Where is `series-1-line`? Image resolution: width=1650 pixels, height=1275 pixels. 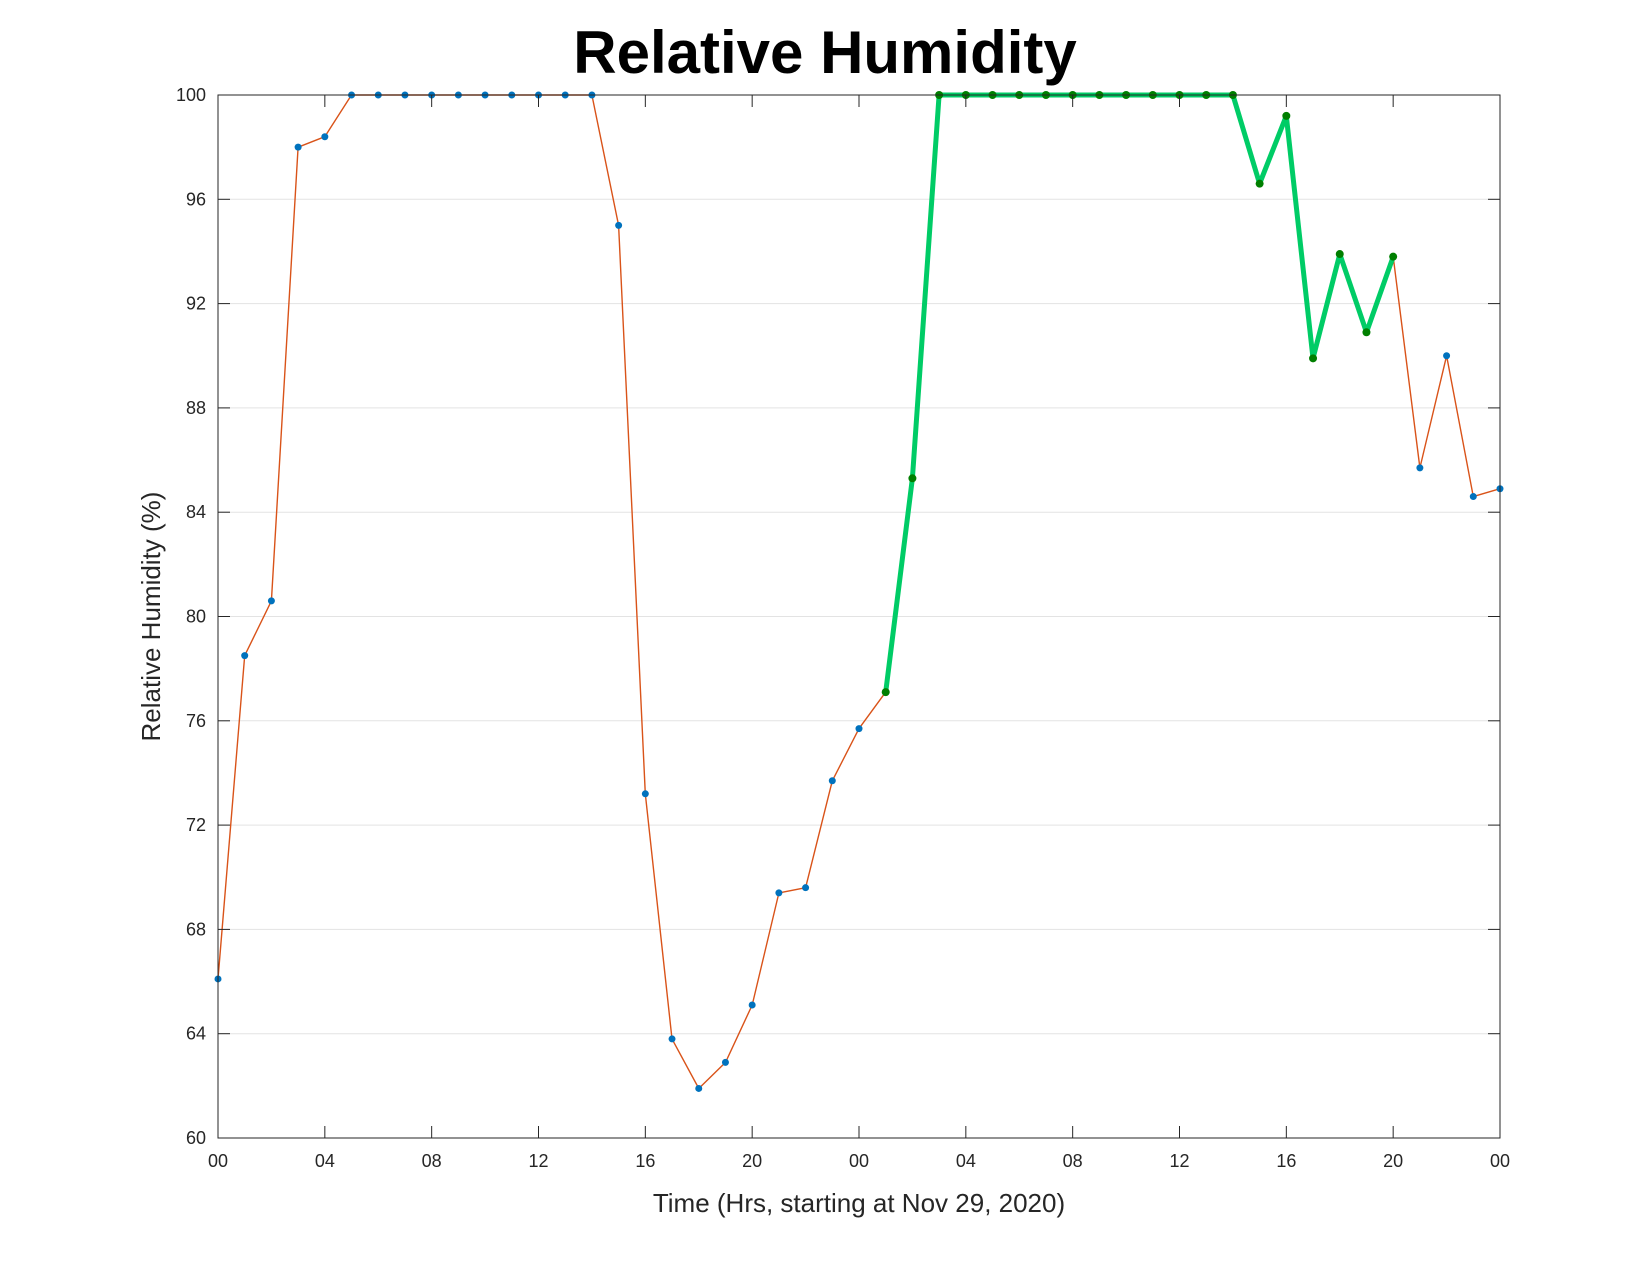 series-1-line is located at coordinates (1139, 393).